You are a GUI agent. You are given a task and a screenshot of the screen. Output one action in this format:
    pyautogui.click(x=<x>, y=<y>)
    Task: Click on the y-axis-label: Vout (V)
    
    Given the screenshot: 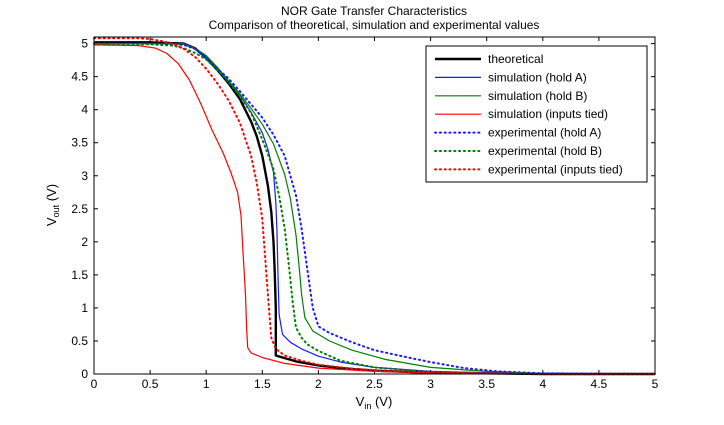 What is the action you would take?
    pyautogui.click(x=52, y=205)
    